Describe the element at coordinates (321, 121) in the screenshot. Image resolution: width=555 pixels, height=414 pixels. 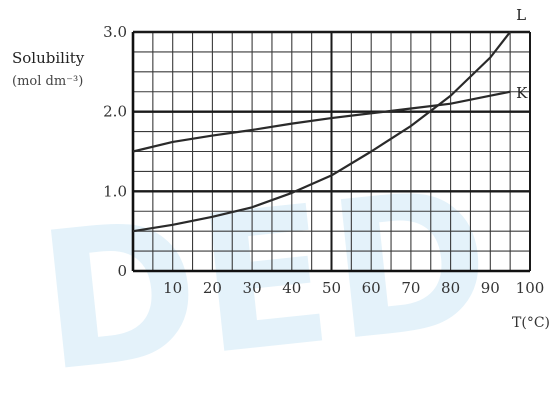
I see `series-line-K` at that location.